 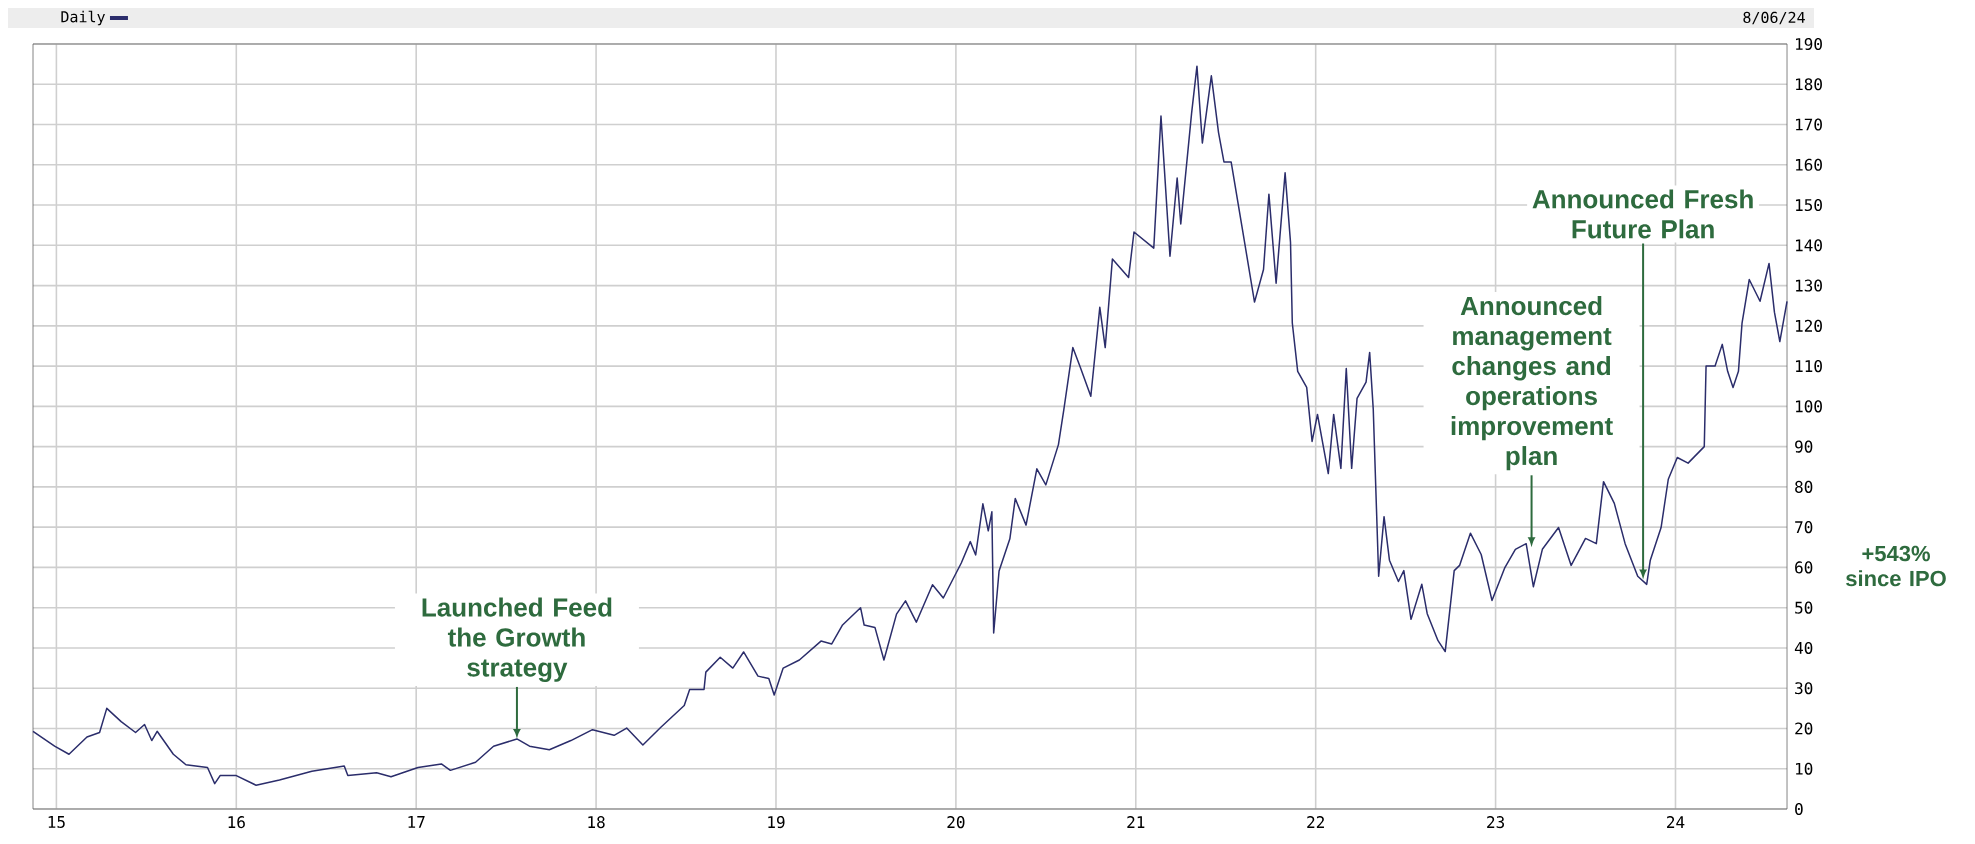 What do you see at coordinates (1642, 214) in the screenshot?
I see `annotation: Announced Fresh Future Plan` at bounding box center [1642, 214].